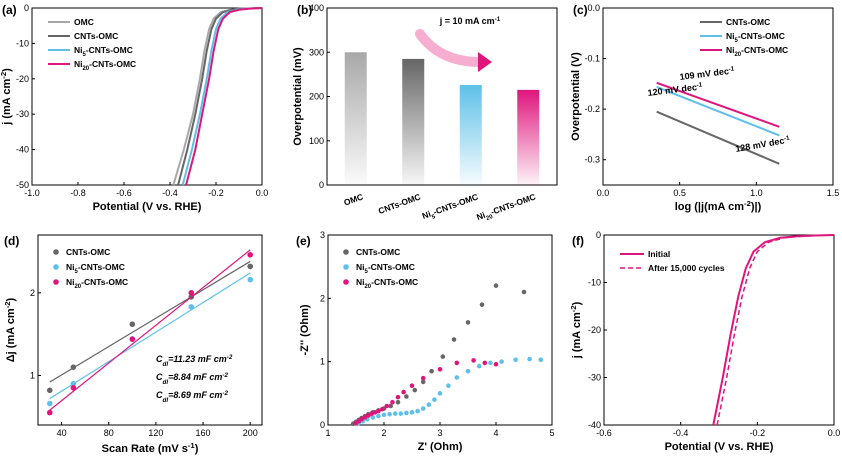 This screenshot has height=458, width=842. What do you see at coordinates (22, 150) in the screenshot?
I see `y-tick-label: -40` at bounding box center [22, 150].